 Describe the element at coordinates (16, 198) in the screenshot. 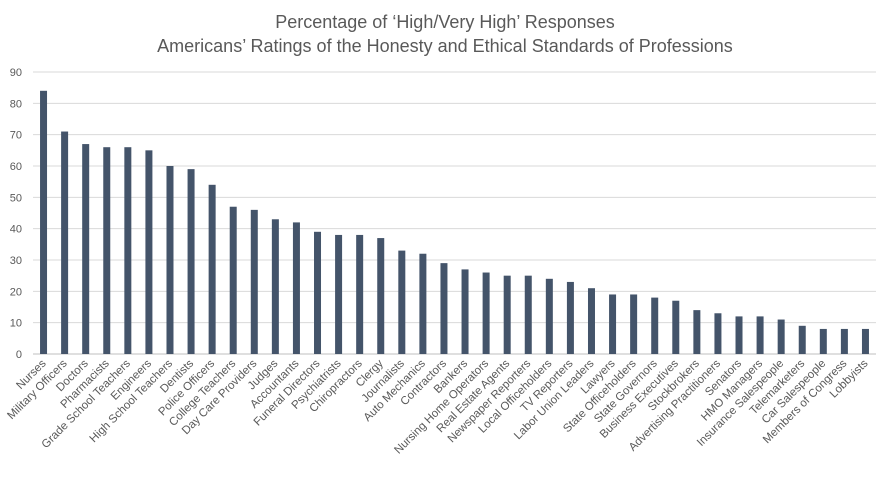

I see `y-tick-label: 50` at that location.